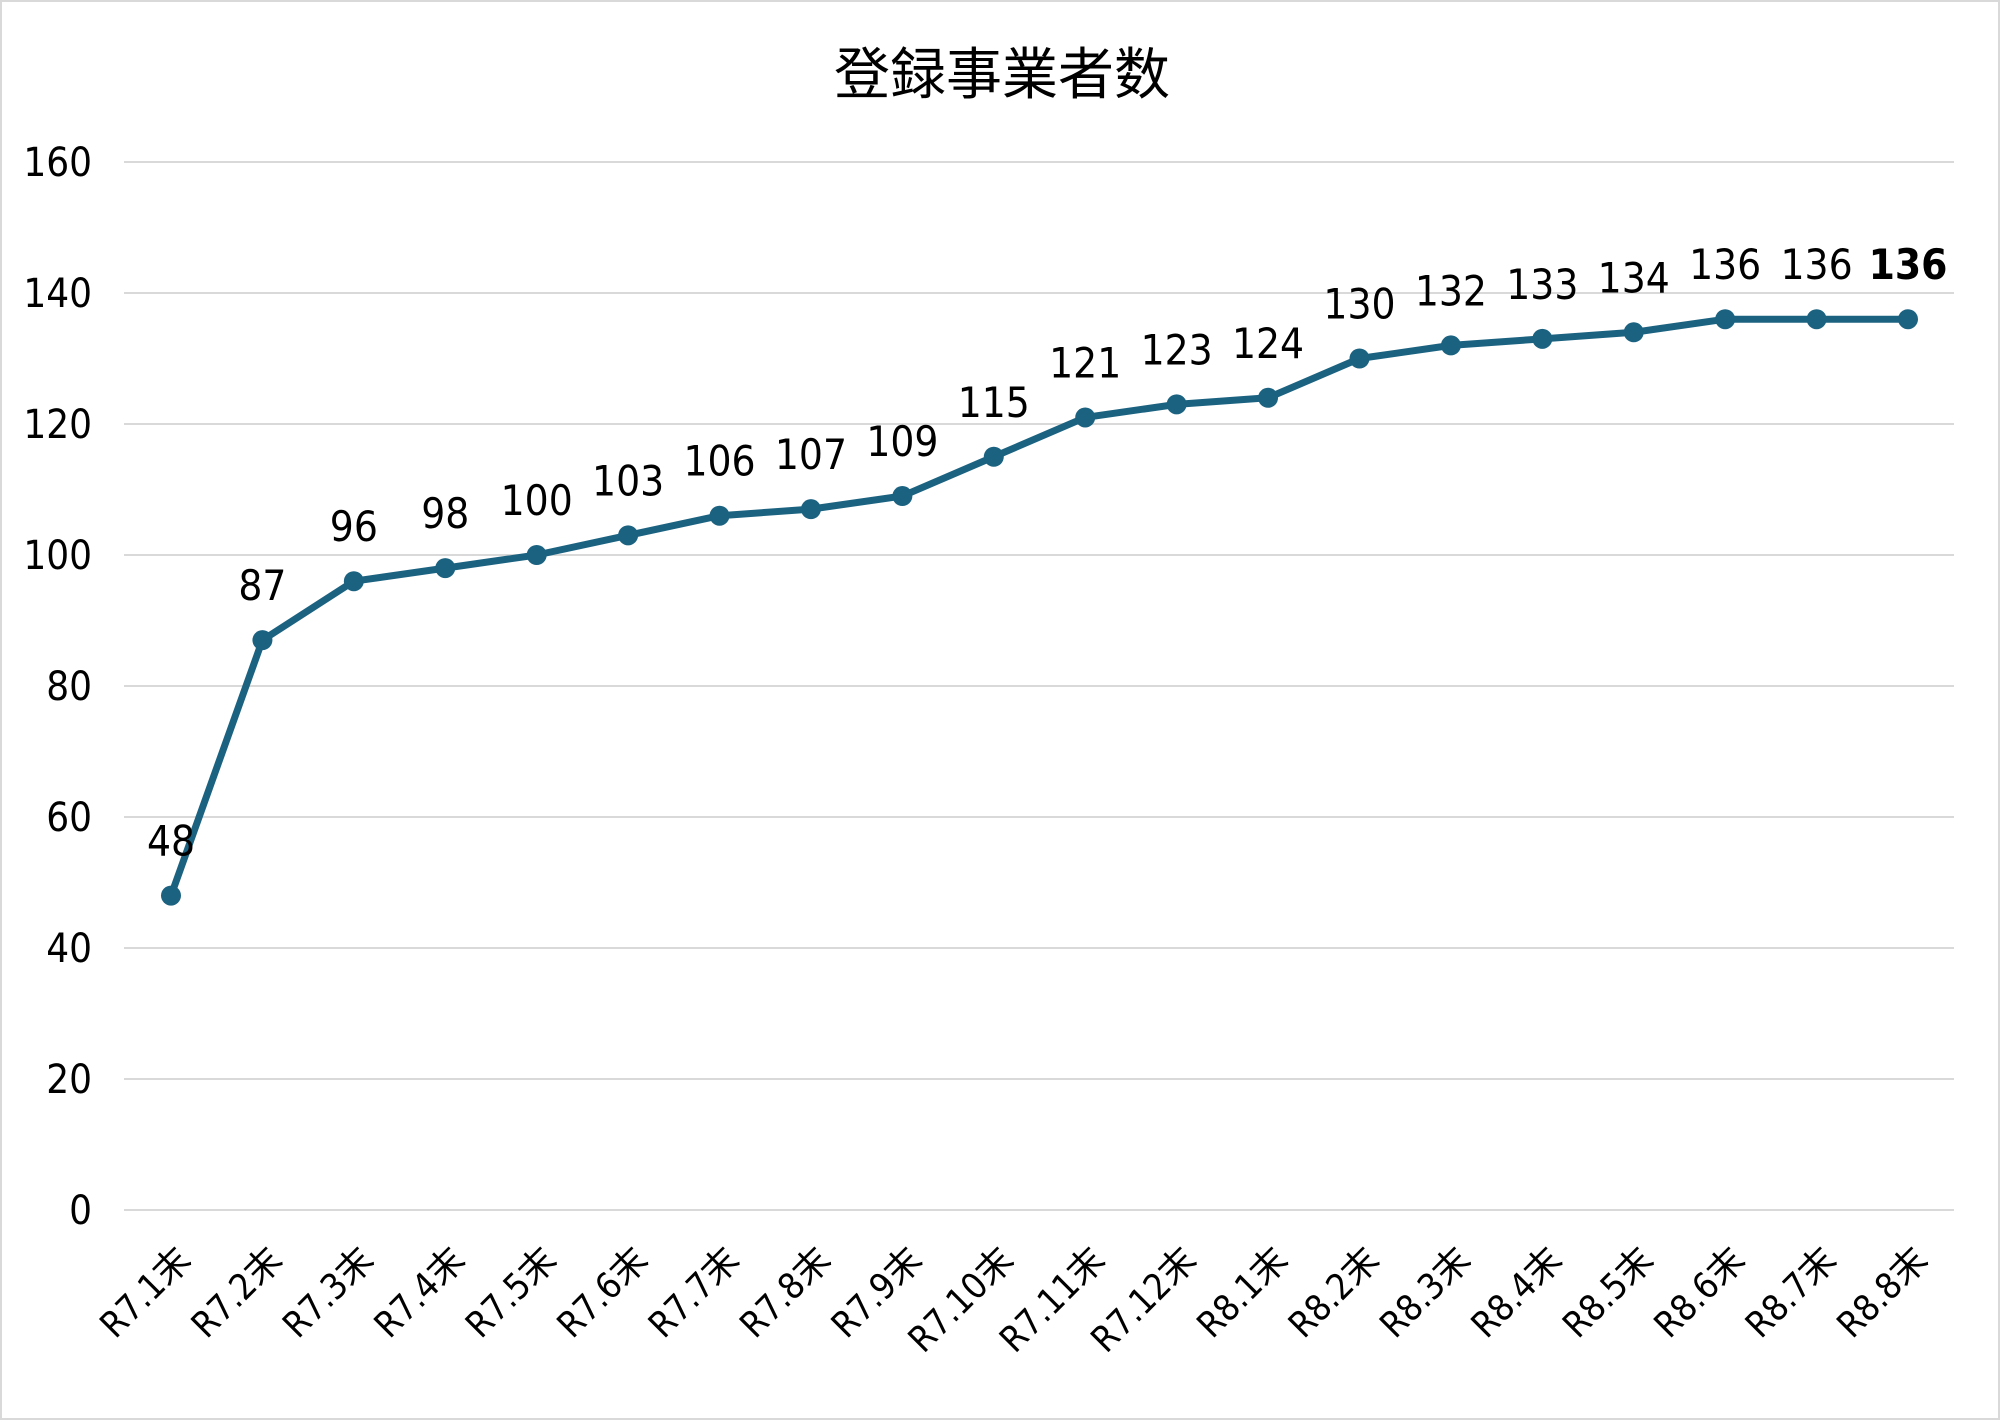  Describe the element at coordinates (1700, 1292) in the screenshot. I see `x-tick-label: R8.6末` at that location.